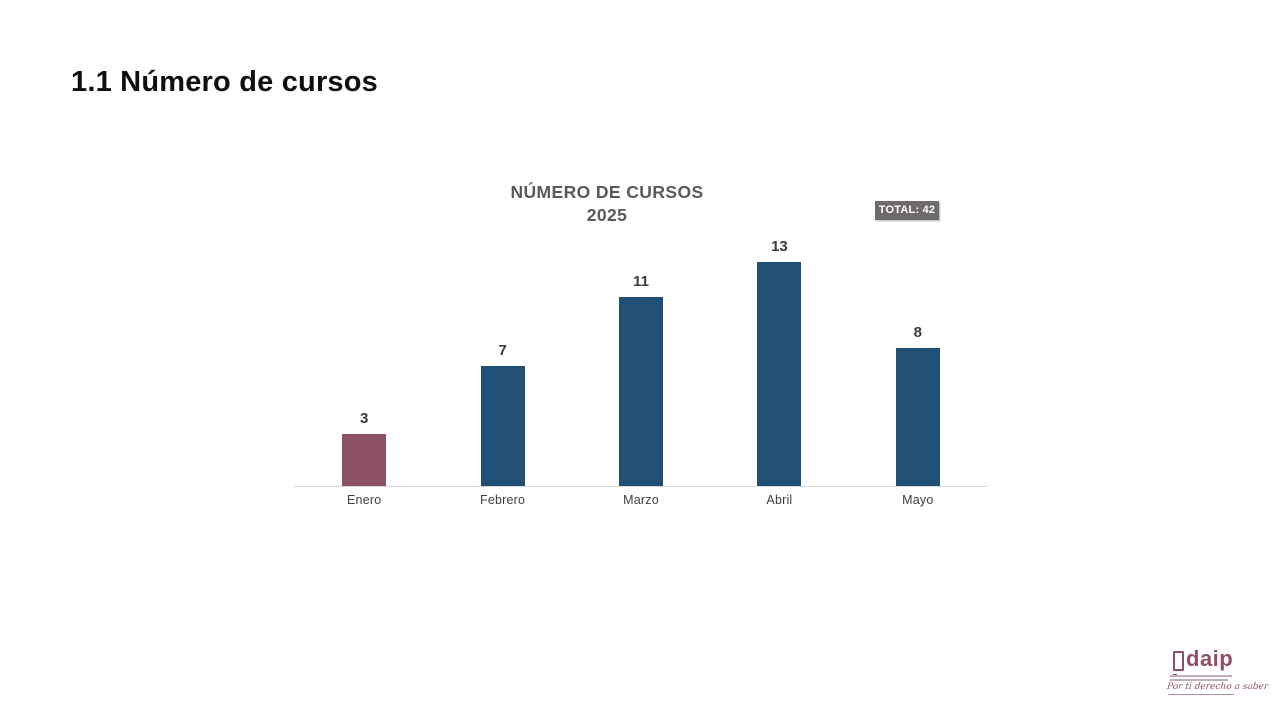 Image resolution: width=1280 pixels, height=720 pixels. What do you see at coordinates (1201, 694) in the screenshot?
I see `logo-tagline-underline` at bounding box center [1201, 694].